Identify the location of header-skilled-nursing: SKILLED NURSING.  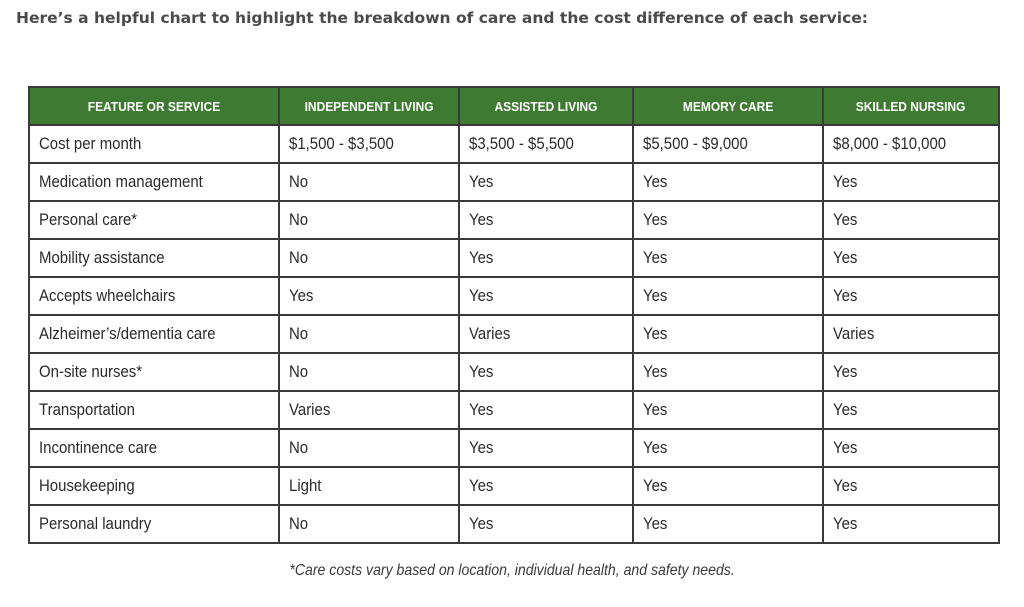
(911, 106).